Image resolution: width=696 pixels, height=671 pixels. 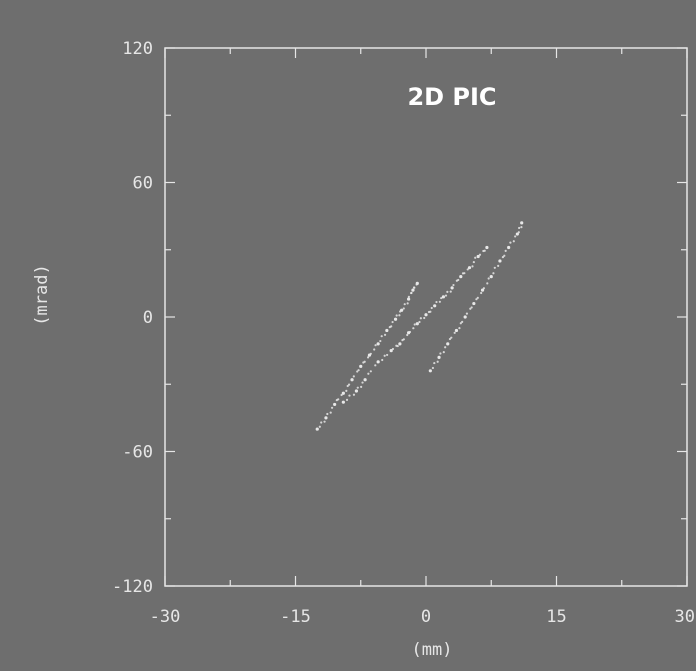 What do you see at coordinates (132, 587) in the screenshot?
I see `y-tick-label: -120` at bounding box center [132, 587].